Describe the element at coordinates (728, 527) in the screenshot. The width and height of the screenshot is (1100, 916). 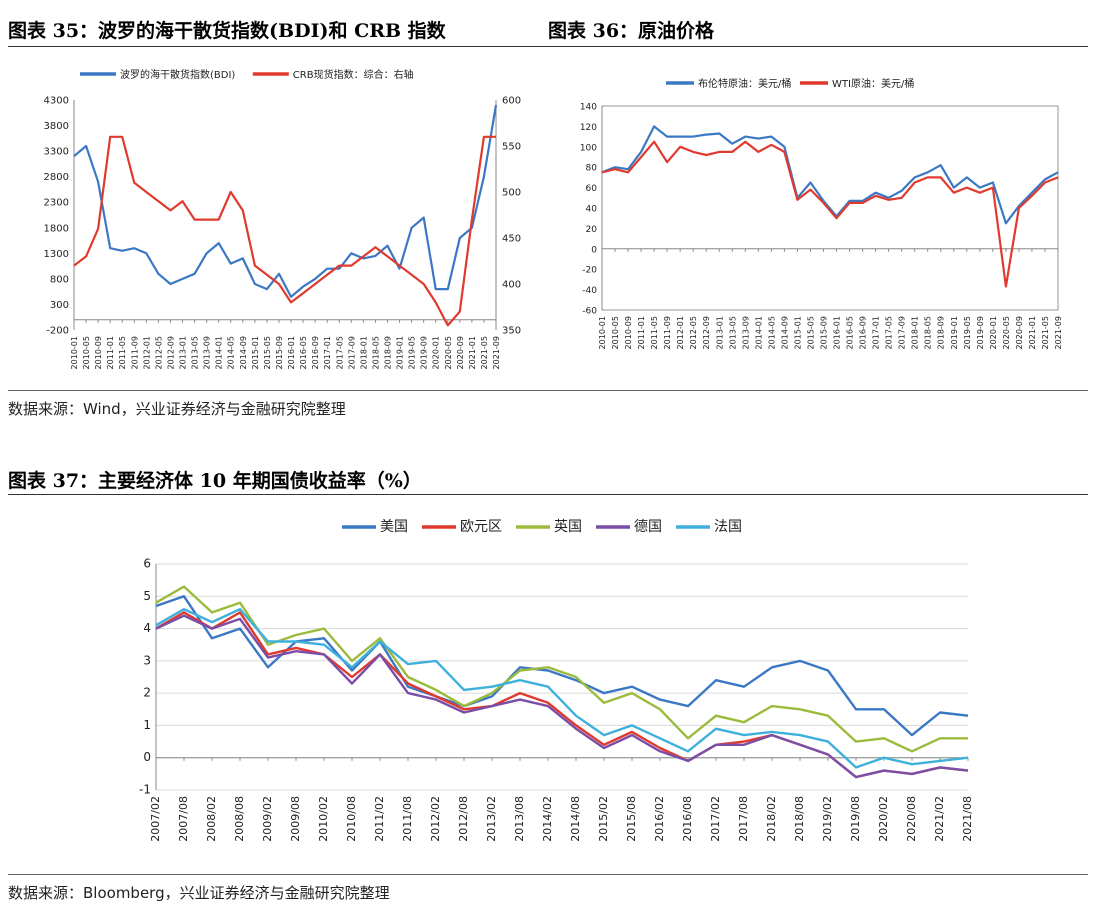
I see `legend-label-5: 法国` at that location.